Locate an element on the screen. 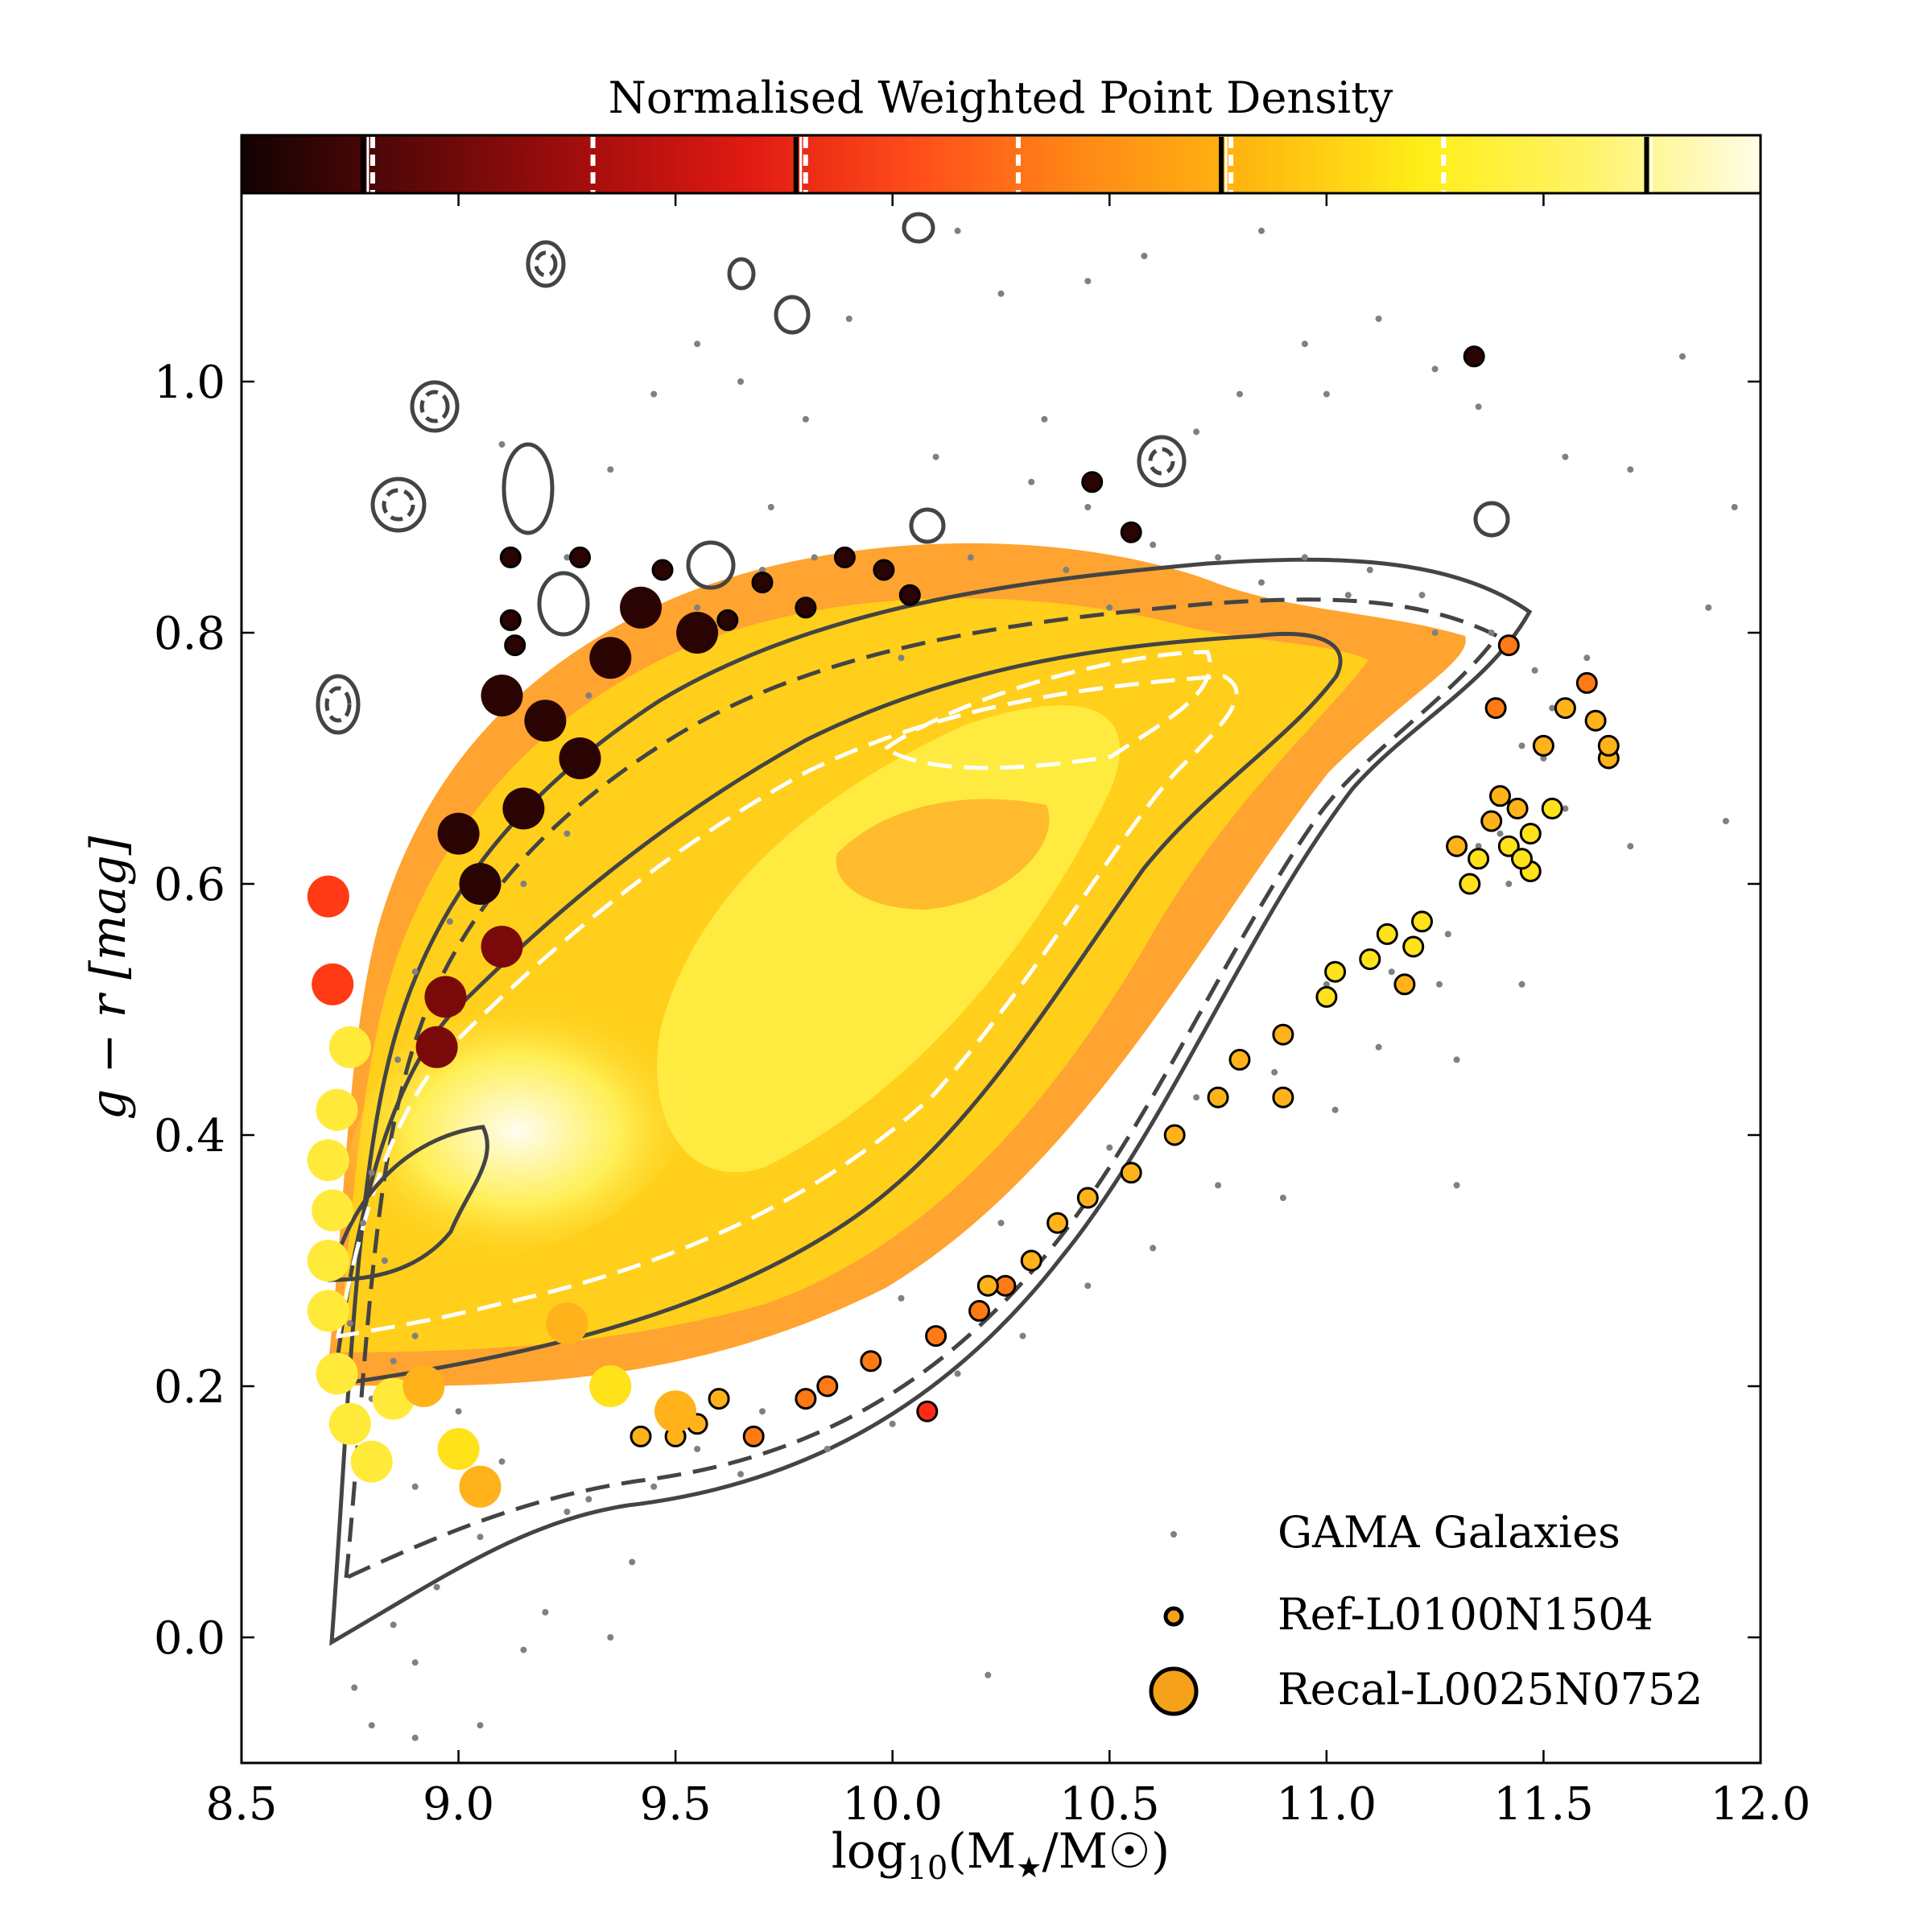 The image size is (1932, 1932). x-tick-label: 10.5 is located at coordinates (1109, 1804).